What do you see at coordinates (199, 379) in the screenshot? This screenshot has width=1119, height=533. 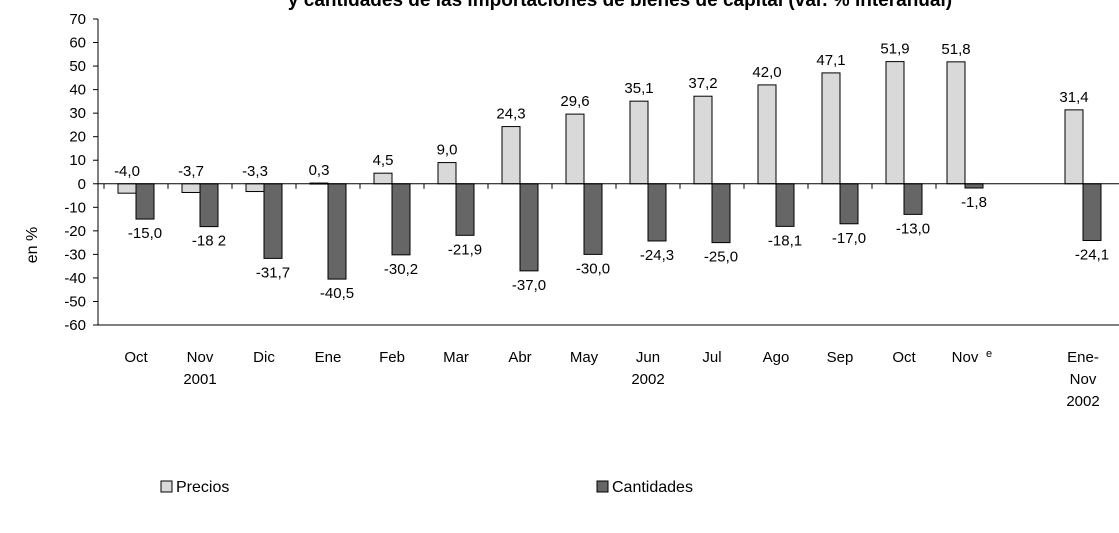 I see `x-tick-label: 2001` at bounding box center [199, 379].